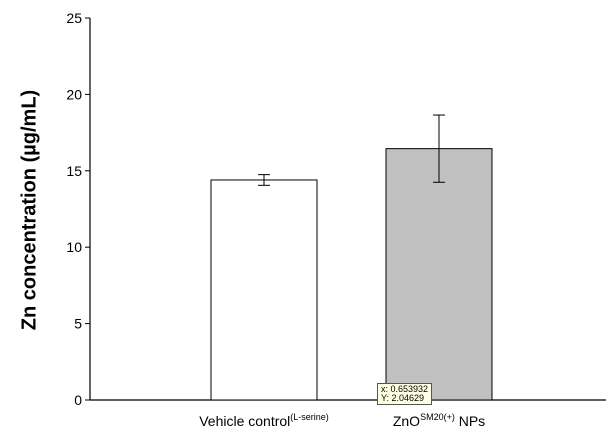 Image resolution: width=614 pixels, height=434 pixels. What do you see at coordinates (29, 210) in the screenshot?
I see `y-axis-label: Zn concentration (µg/mL)` at bounding box center [29, 210].